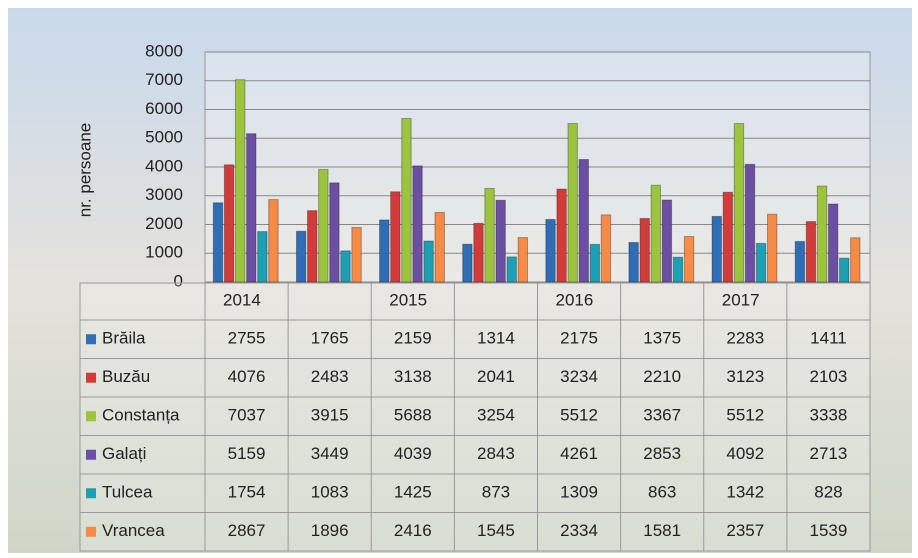 The image size is (918, 558). I want to click on table-value: 1765, so click(330, 338).